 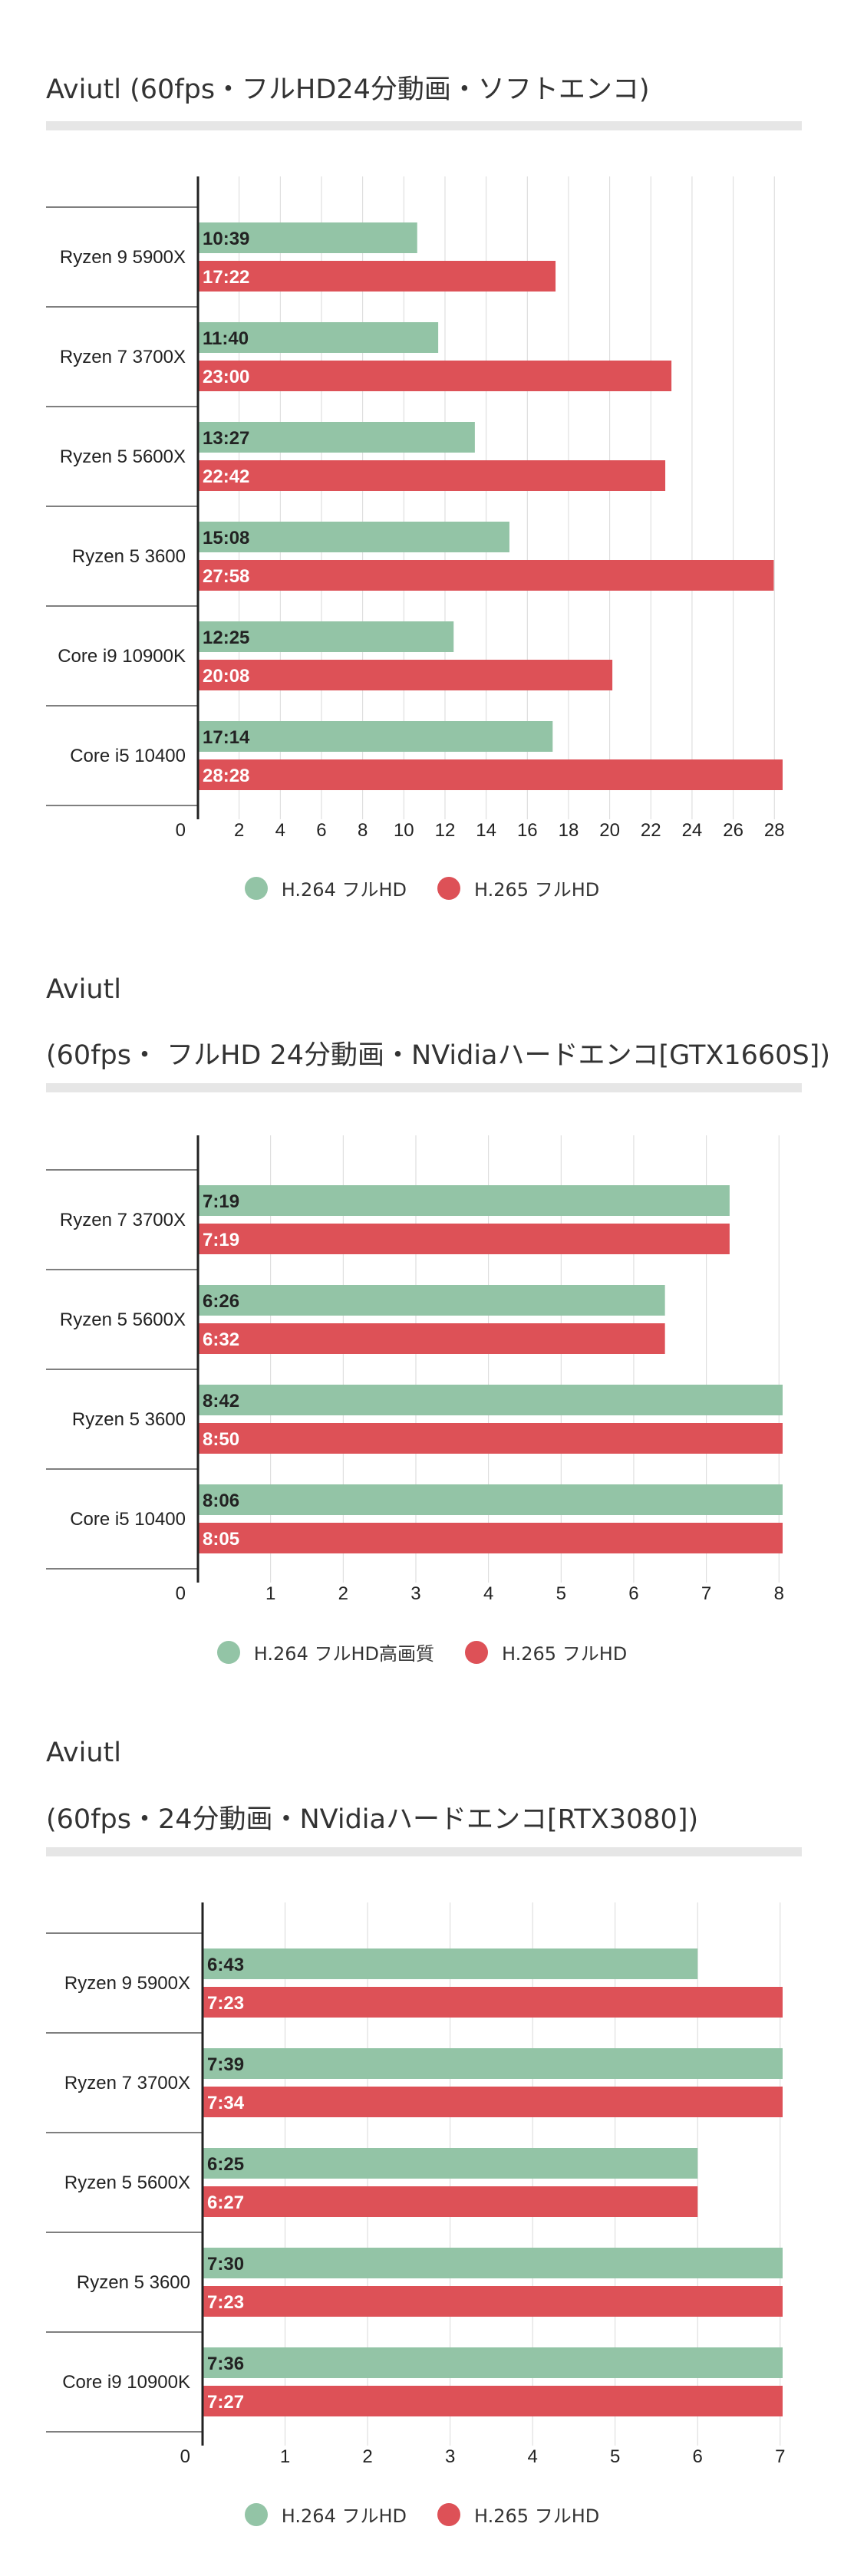 I want to click on tick-label: 22, so click(x=651, y=830).